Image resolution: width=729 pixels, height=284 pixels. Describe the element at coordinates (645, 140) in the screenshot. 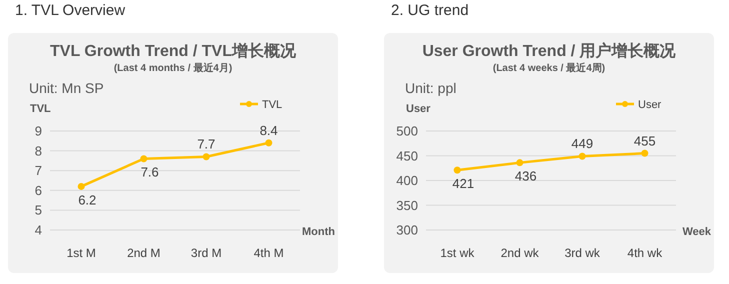

I see `data-label: 455` at that location.